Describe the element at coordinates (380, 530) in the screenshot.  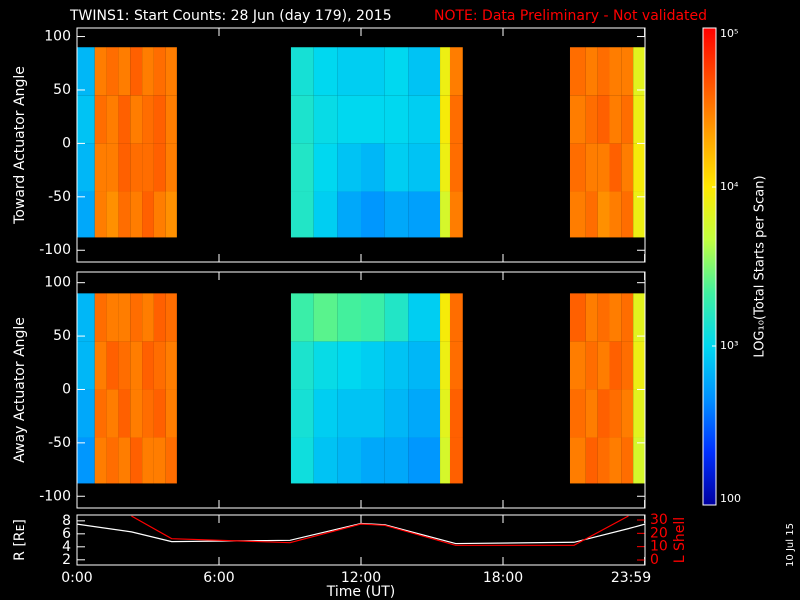
I see `series-line` at that location.